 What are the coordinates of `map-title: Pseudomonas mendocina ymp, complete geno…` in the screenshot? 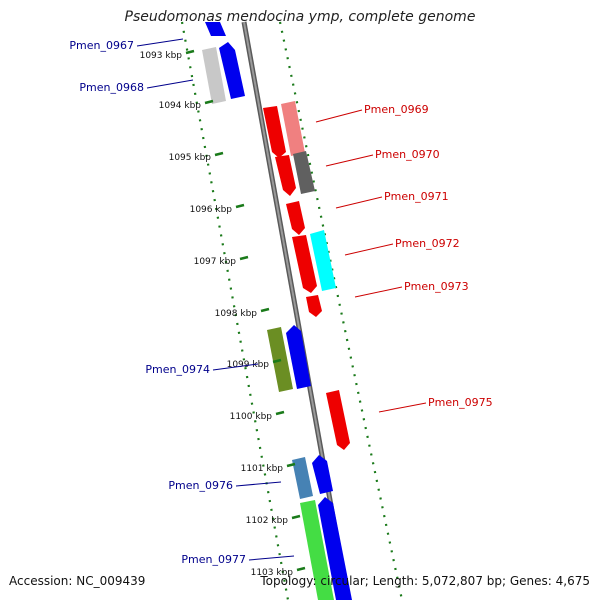 It's located at (300, 17).